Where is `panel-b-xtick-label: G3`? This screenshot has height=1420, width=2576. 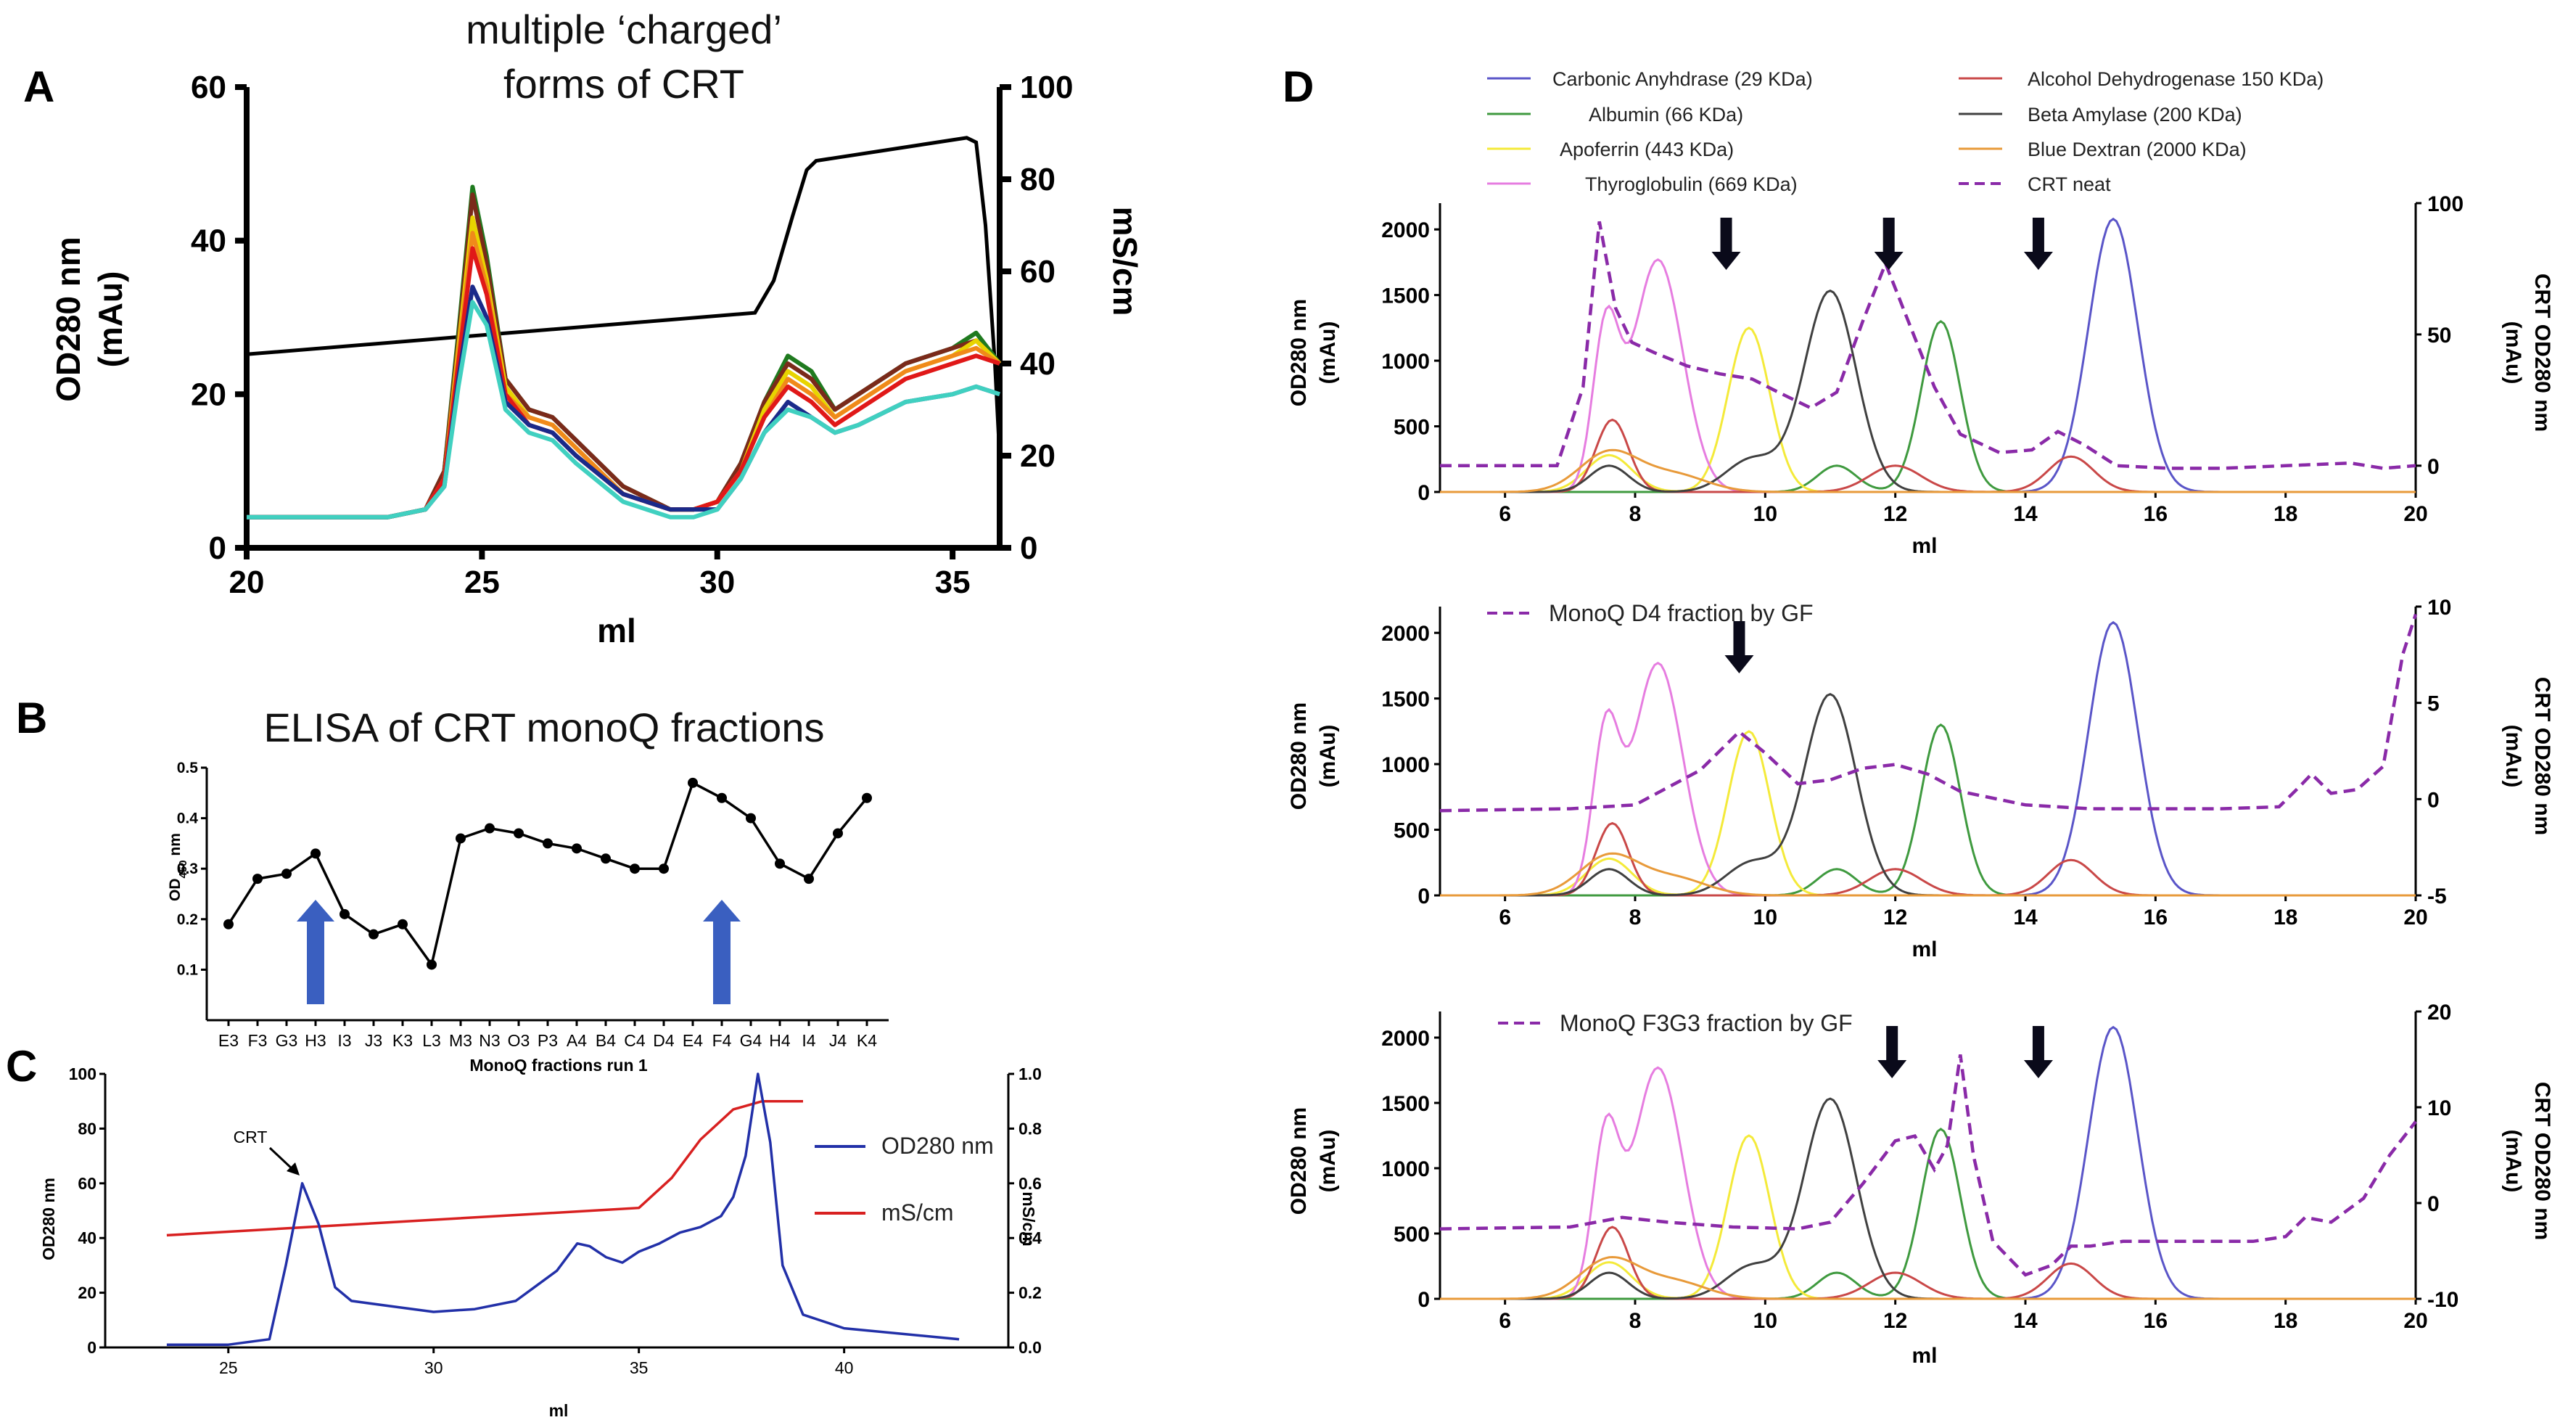
panel-b-xtick-label: G3 is located at coordinates (287, 1040).